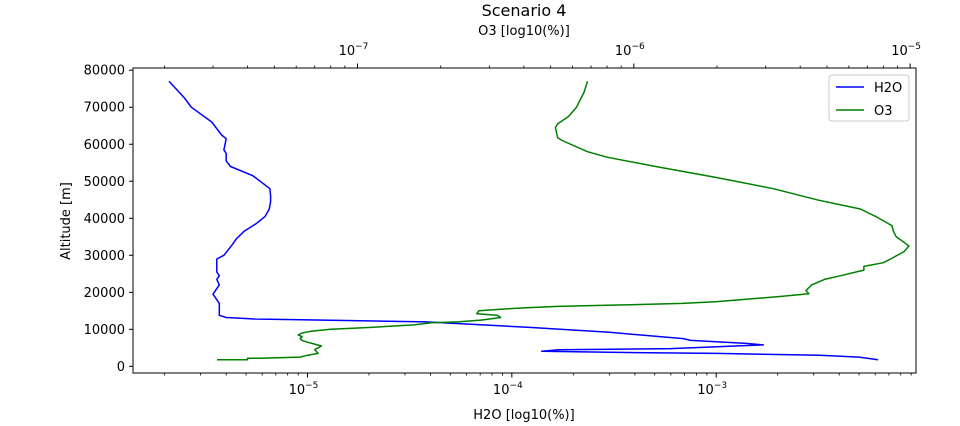  Describe the element at coordinates (630, 50) in the screenshot. I see `x-top-tick-label: 10⁻⁶` at that location.